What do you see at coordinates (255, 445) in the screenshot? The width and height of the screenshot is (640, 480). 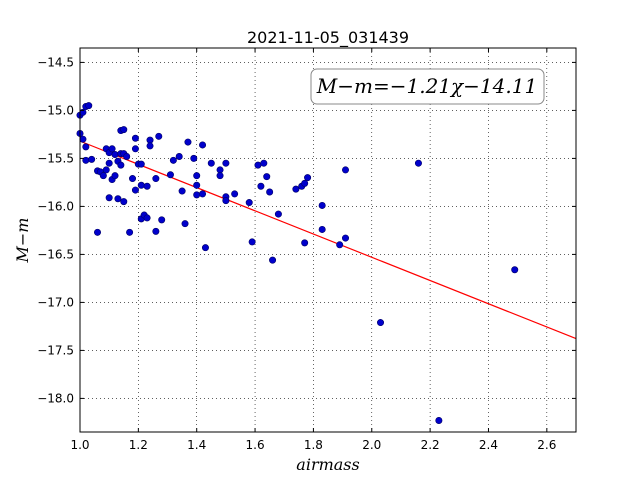 I see `x-tick-label: 1.6` at bounding box center [255, 445].